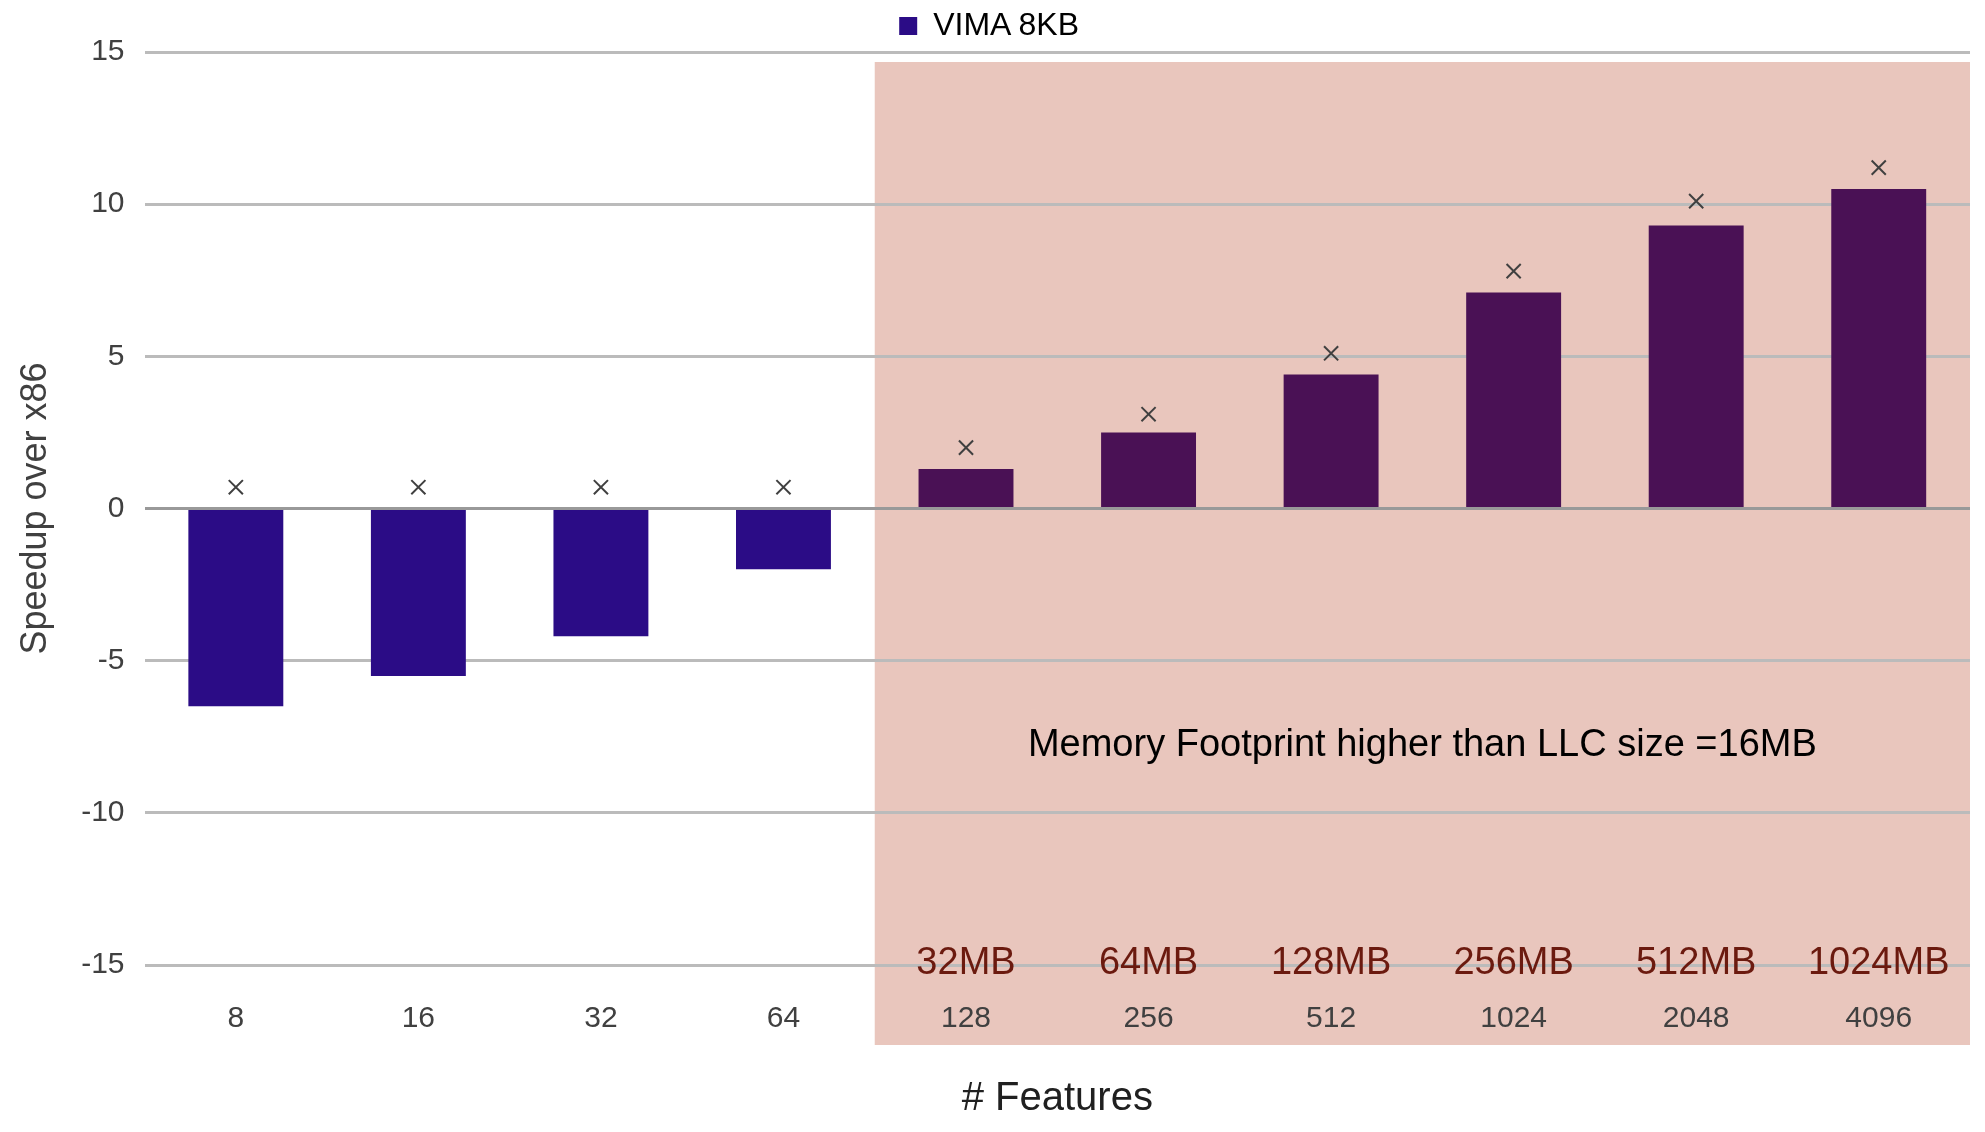  I want to click on annotation: 32MB, so click(966, 961).